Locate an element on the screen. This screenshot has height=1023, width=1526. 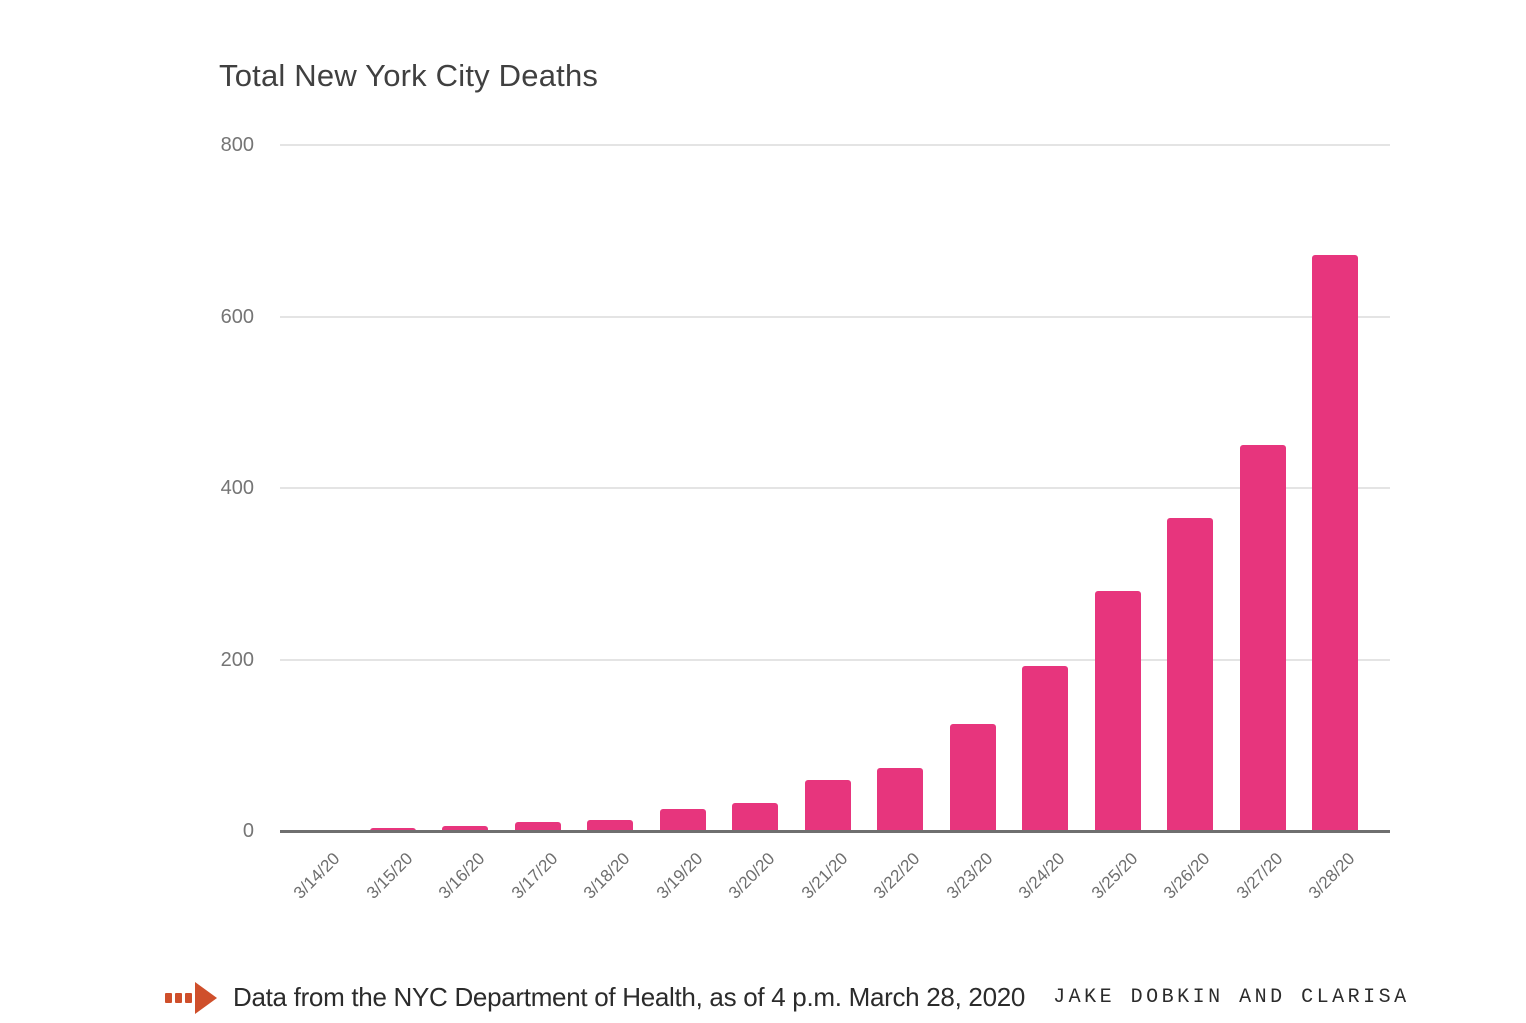
x-tick-label: 3/22/20 is located at coordinates (896, 876).